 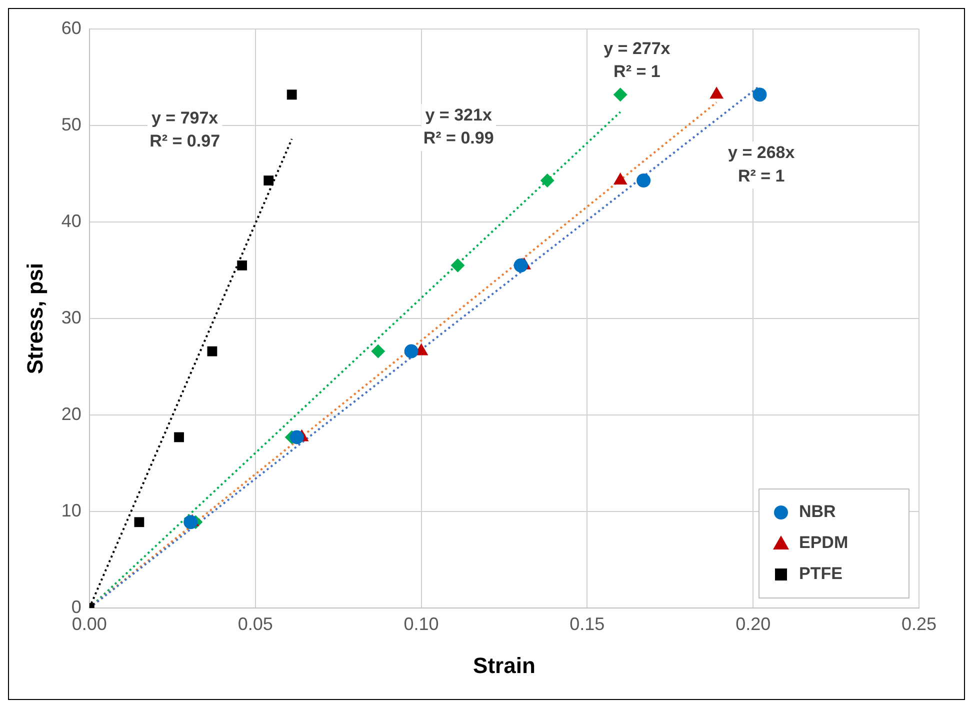 I want to click on x-tick-label: 0.15, so click(x=587, y=624).